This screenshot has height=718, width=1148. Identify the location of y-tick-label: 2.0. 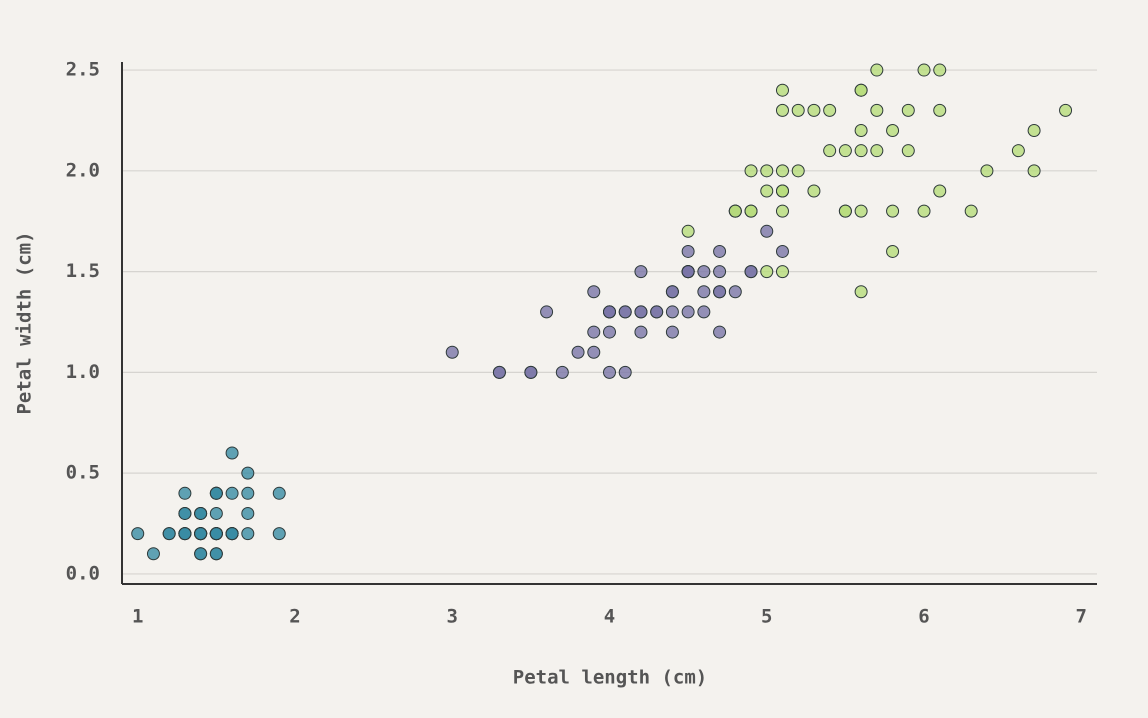
(83, 170).